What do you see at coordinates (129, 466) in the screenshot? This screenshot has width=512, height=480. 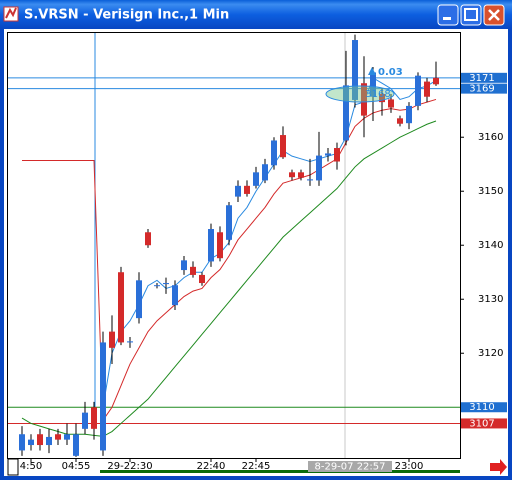 I see `x-tick-label: 29-22:30` at bounding box center [129, 466].